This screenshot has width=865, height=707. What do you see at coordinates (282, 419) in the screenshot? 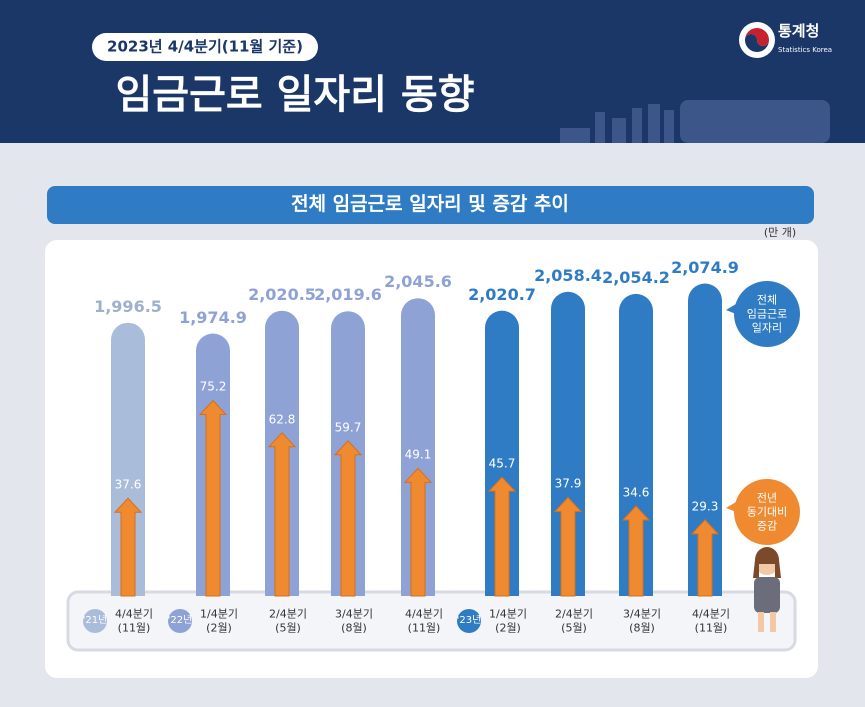
I see `change-label: 62.8` at bounding box center [282, 419].